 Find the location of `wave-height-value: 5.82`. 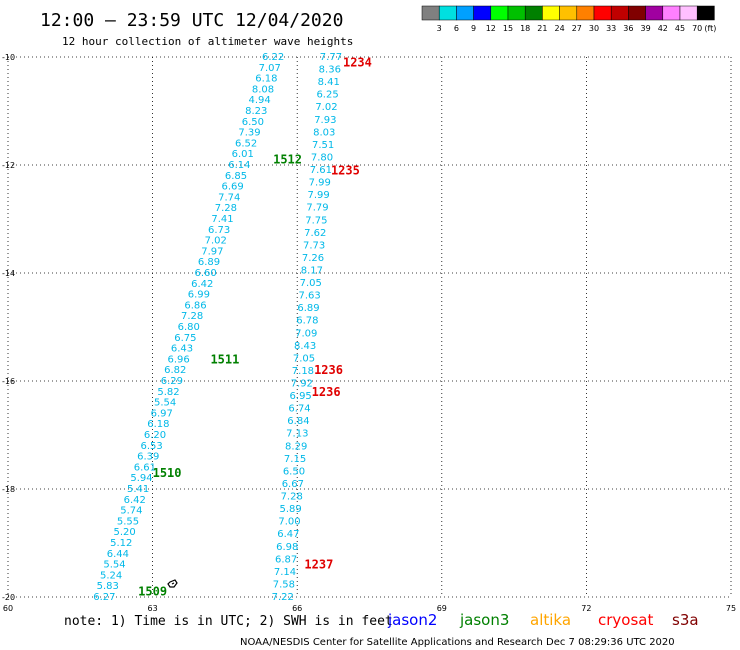

wave-height-value: 5.82 is located at coordinates (168, 392).